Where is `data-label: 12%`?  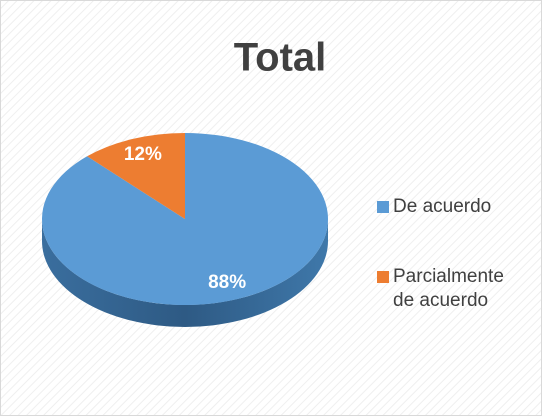
data-label: 12% is located at coordinates (143, 154).